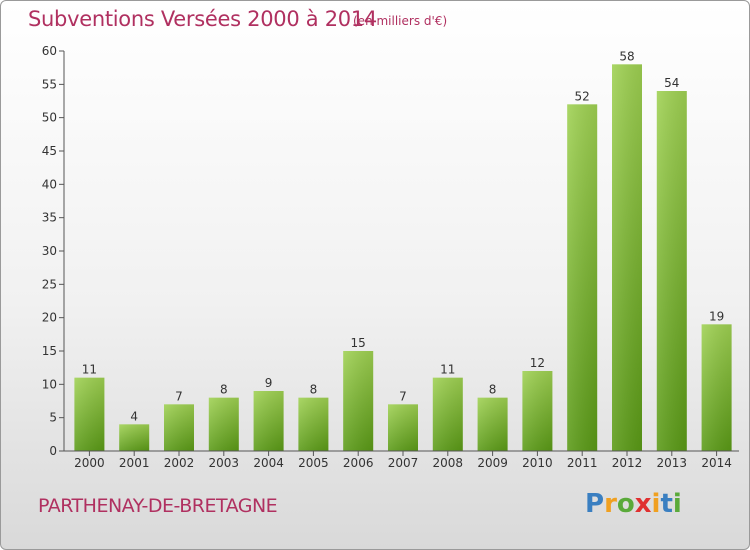 This screenshot has height=550, width=750. I want to click on bar-shade-2009, so click(492, 424).